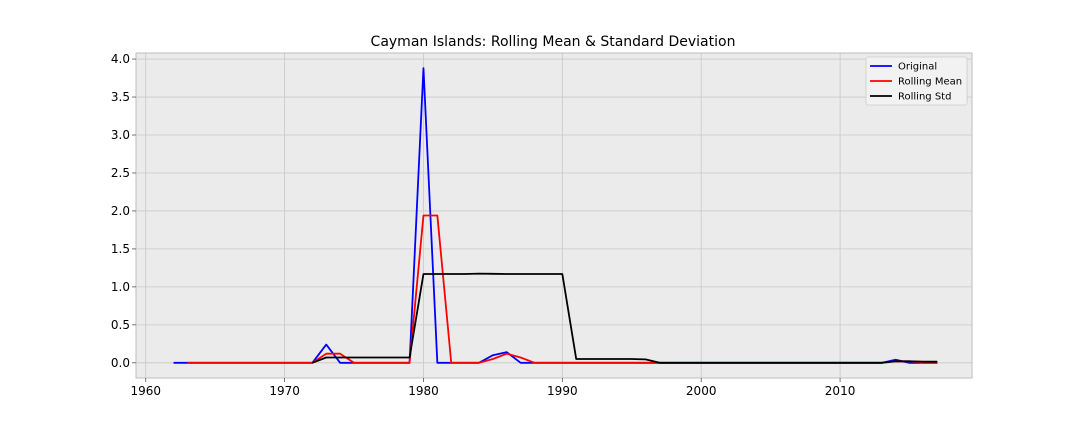 The width and height of the screenshot is (1080, 436). What do you see at coordinates (562, 391) in the screenshot?
I see `x-tick-label: 1990` at bounding box center [562, 391].